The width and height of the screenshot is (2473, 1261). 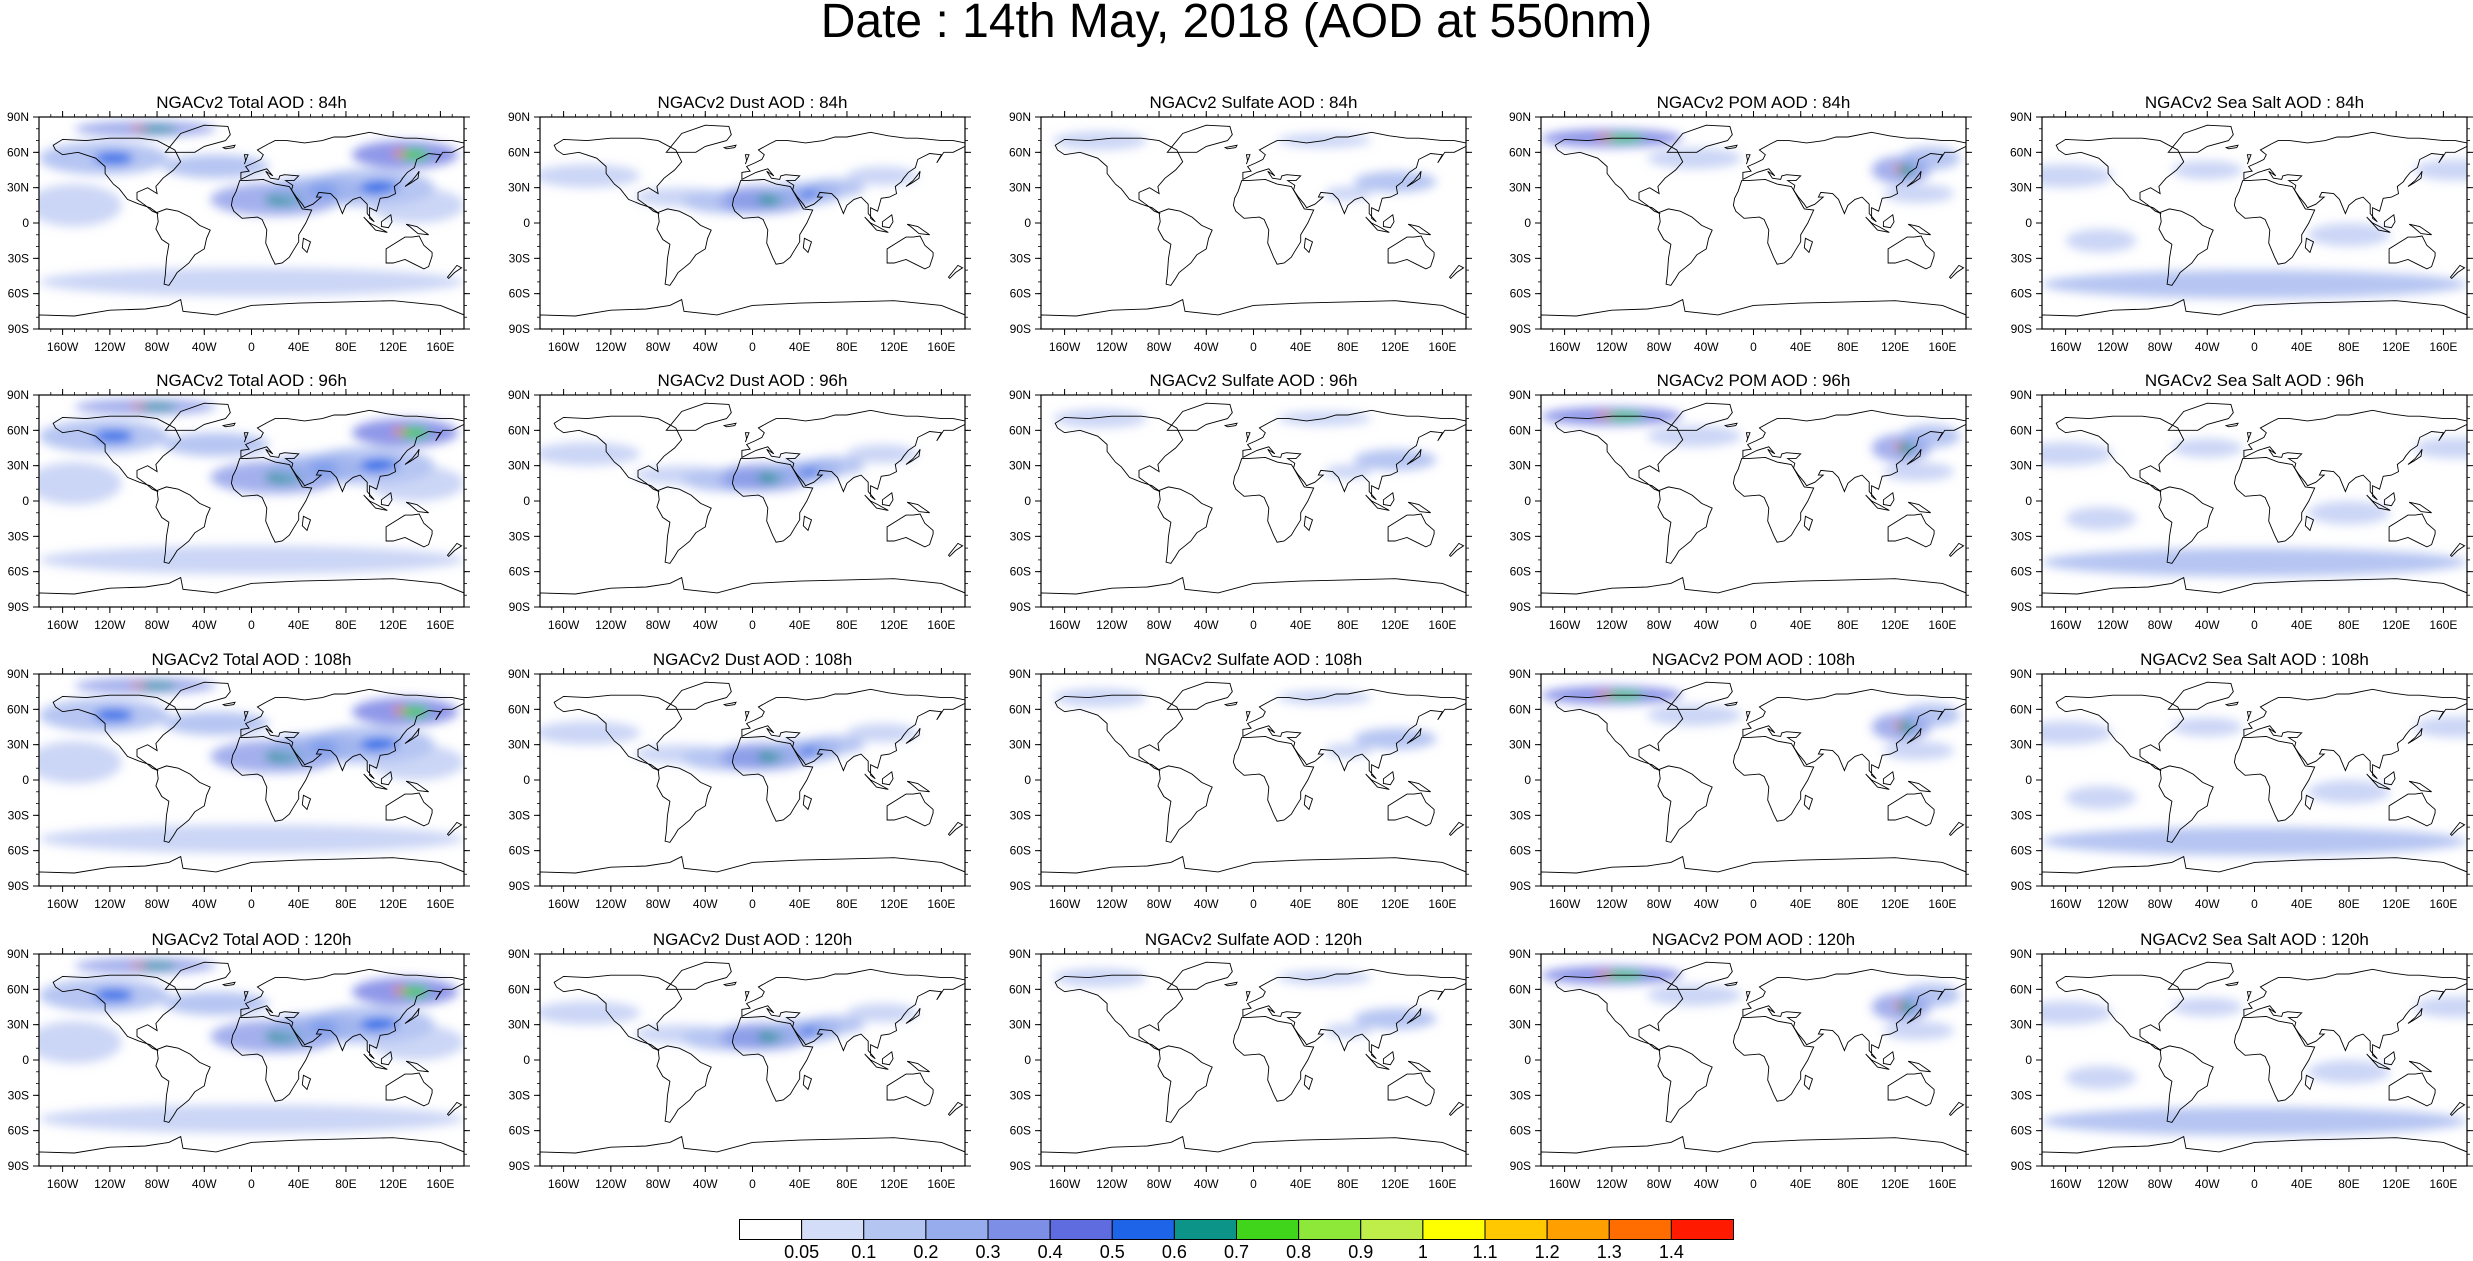 I want to click on lon-label: 0, so click(x=2254, y=625).